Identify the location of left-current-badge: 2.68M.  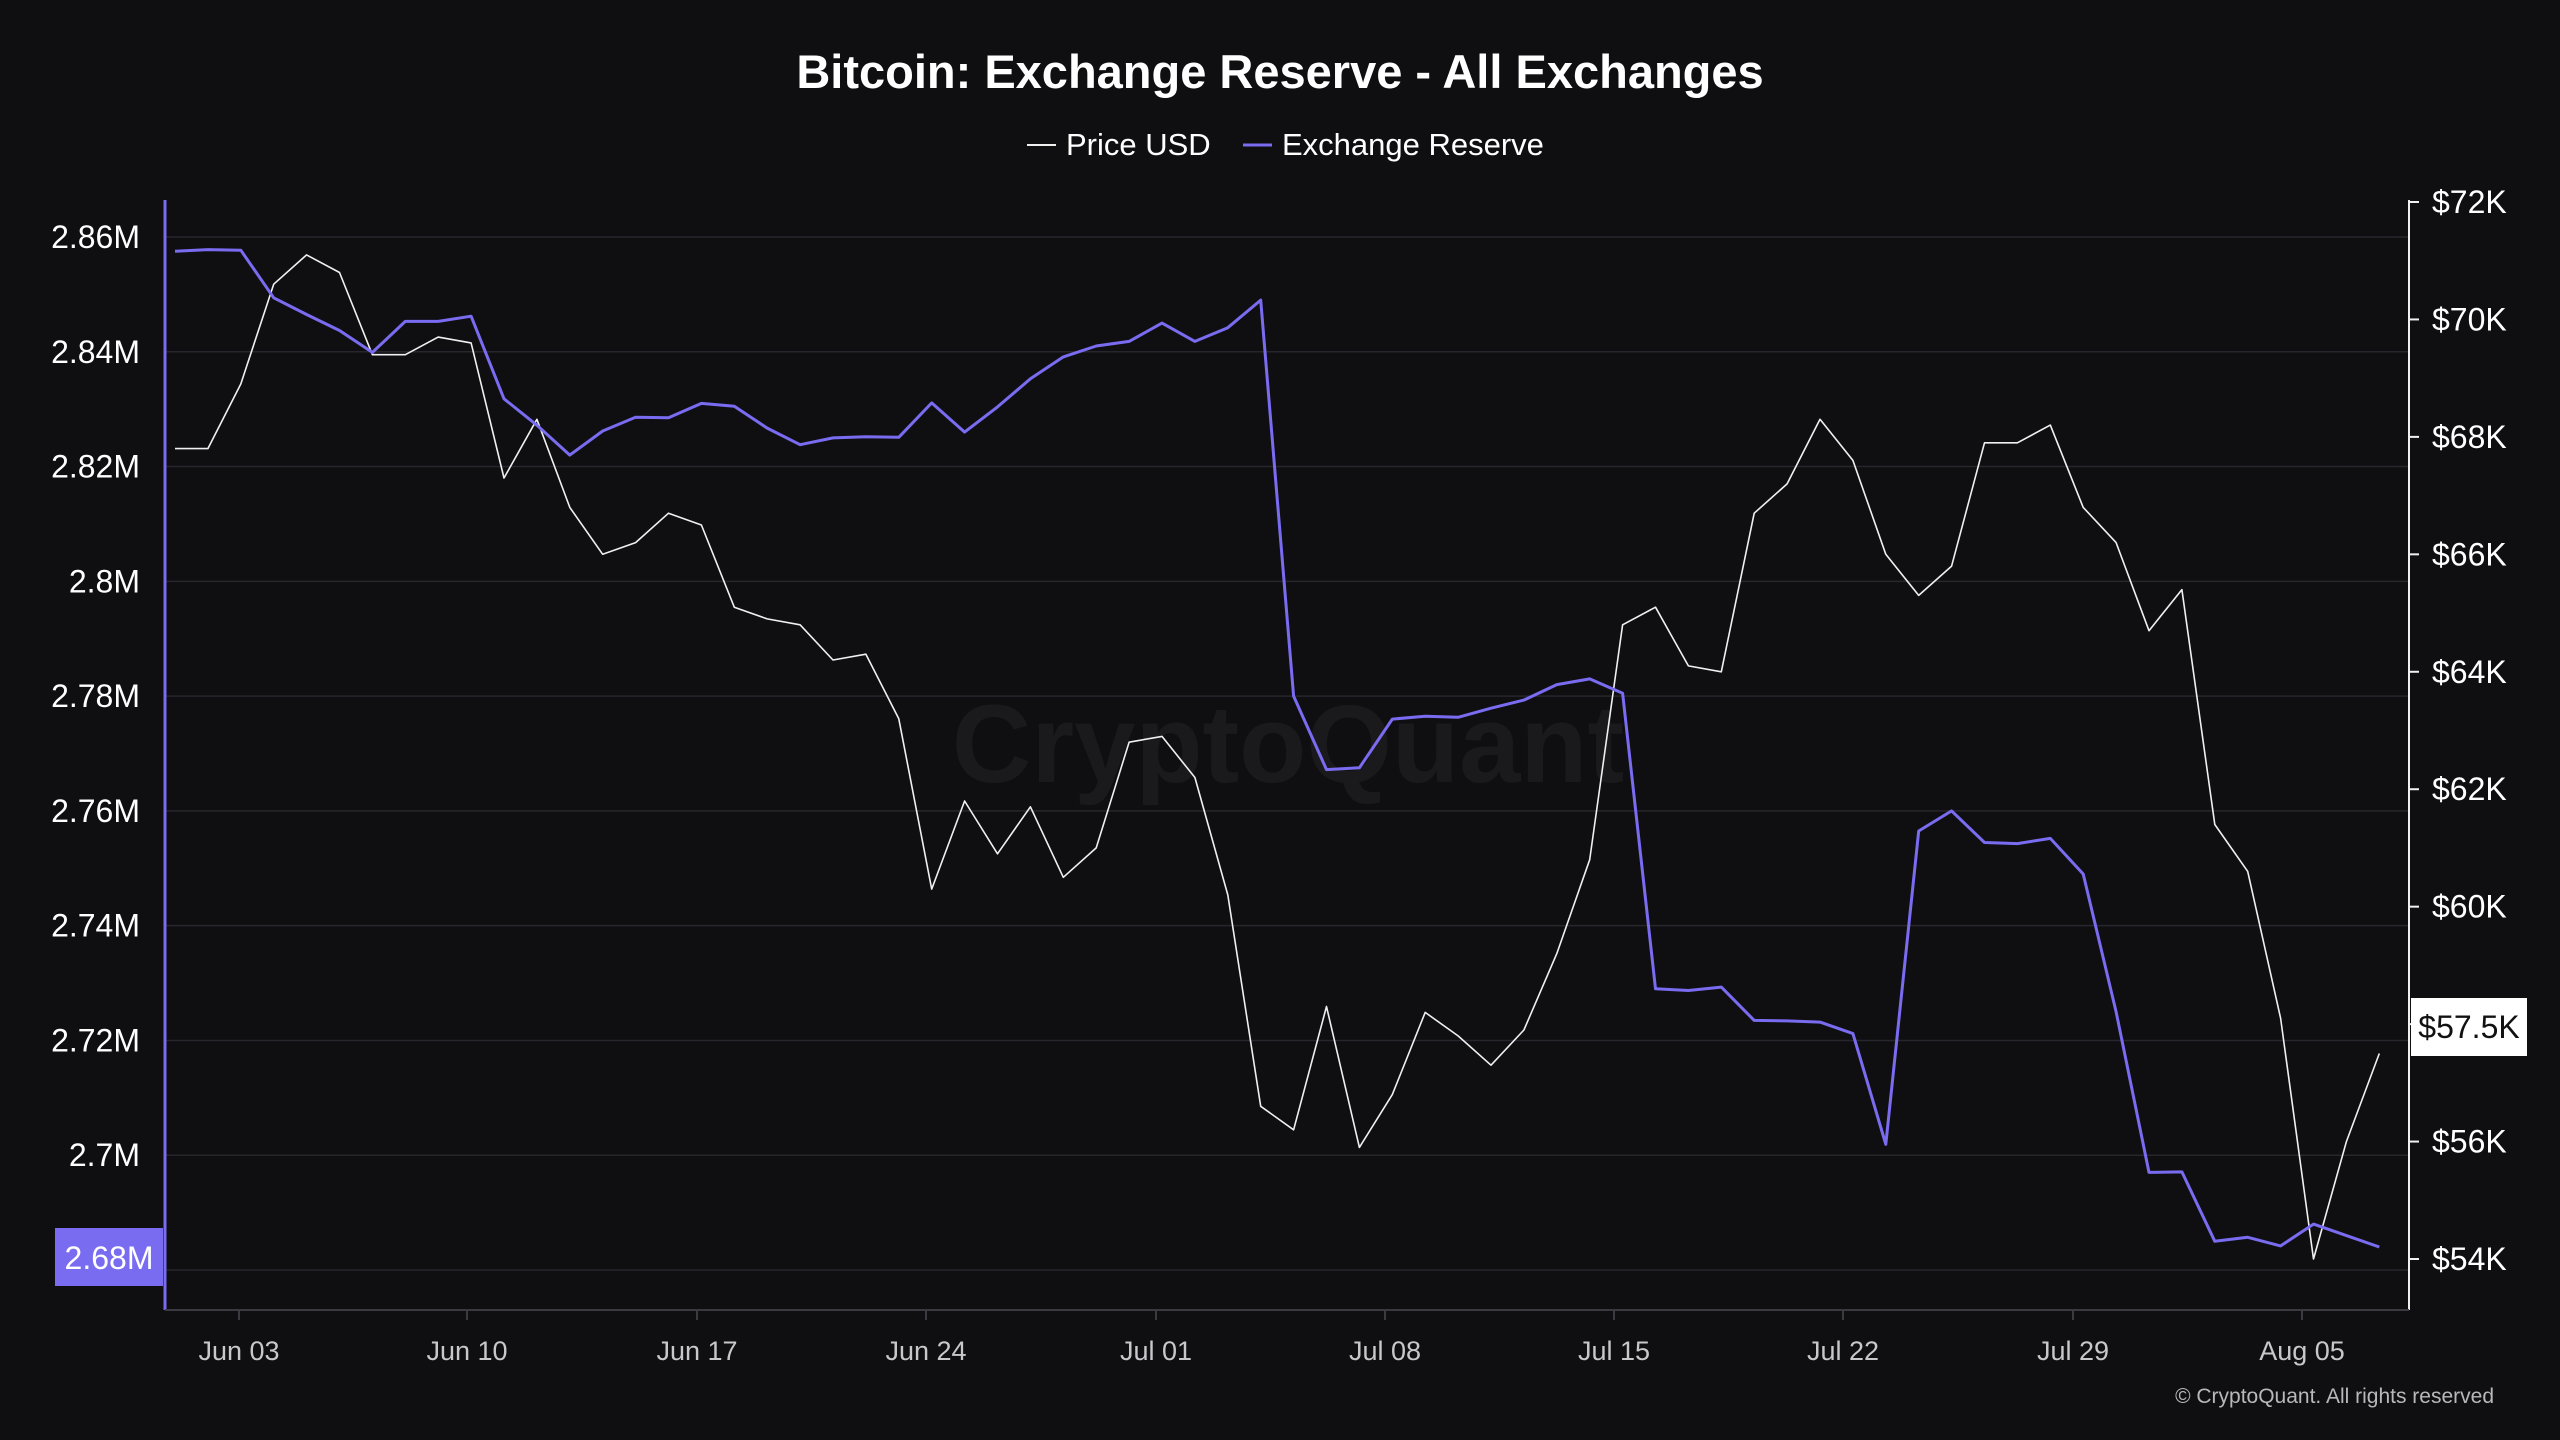
(109, 1257).